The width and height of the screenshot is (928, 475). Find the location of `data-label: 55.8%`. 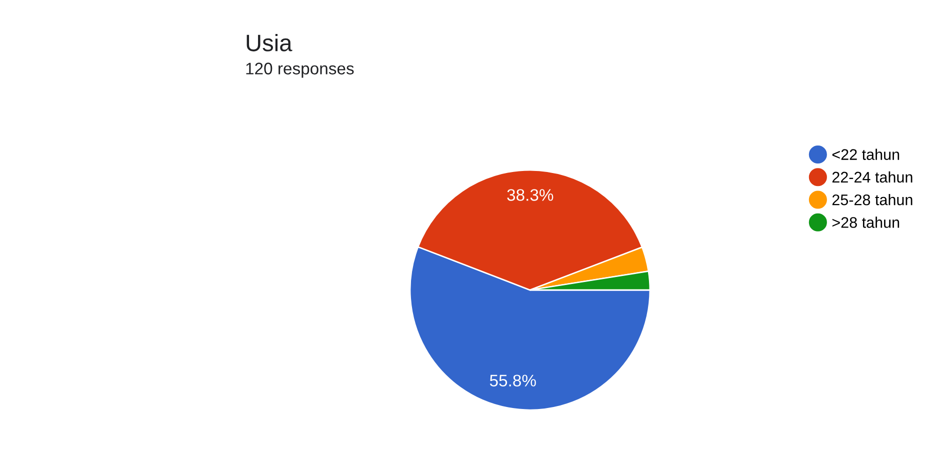

data-label: 55.8% is located at coordinates (513, 380).